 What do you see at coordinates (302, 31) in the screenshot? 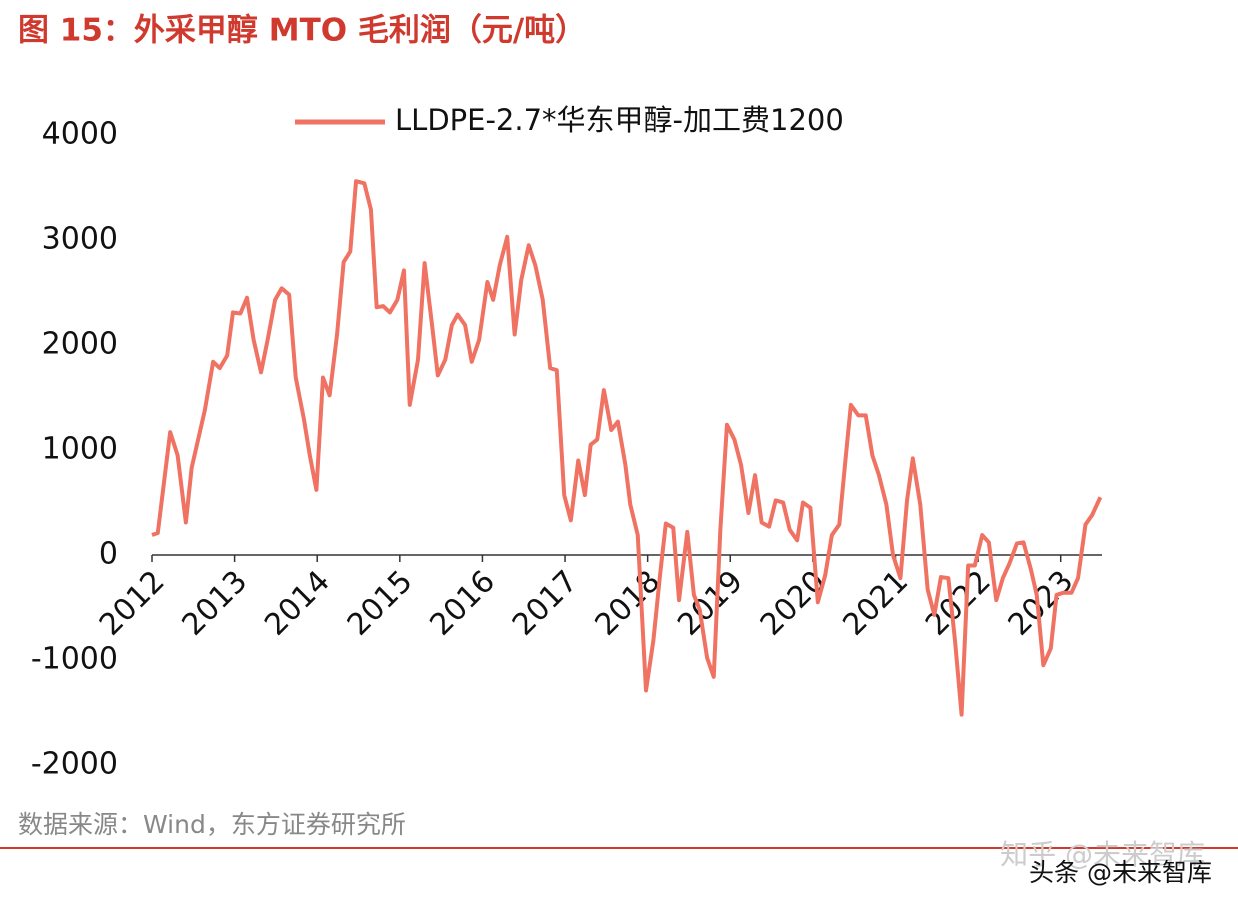
I see `chart-title: 图 15：外采甲醇 MTO 毛利润（元/吨）` at bounding box center [302, 31].